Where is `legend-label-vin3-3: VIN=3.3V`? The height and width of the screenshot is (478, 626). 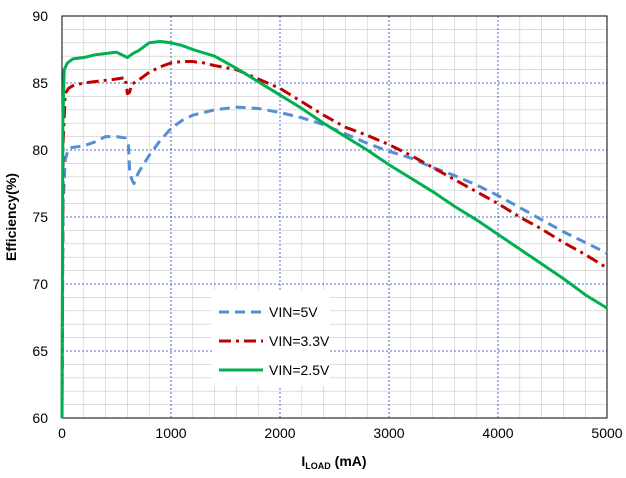
legend-label-vin3-3: VIN=3.3V is located at coordinates (299, 341).